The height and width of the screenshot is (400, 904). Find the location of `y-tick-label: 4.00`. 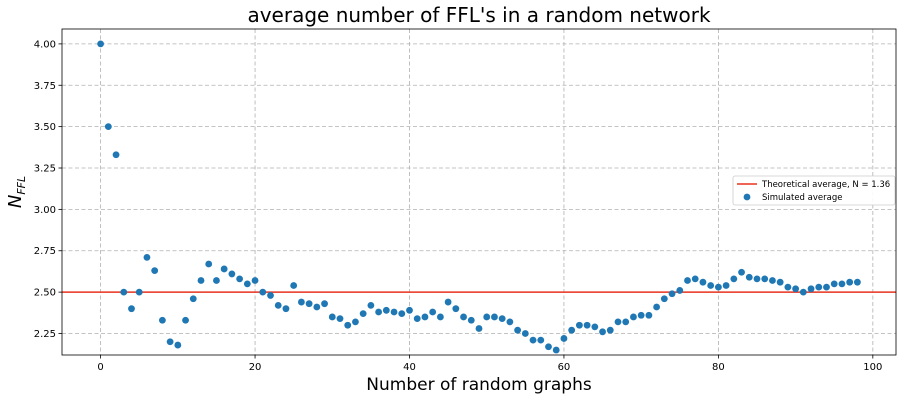

y-tick-label: 4.00 is located at coordinates (45, 44).